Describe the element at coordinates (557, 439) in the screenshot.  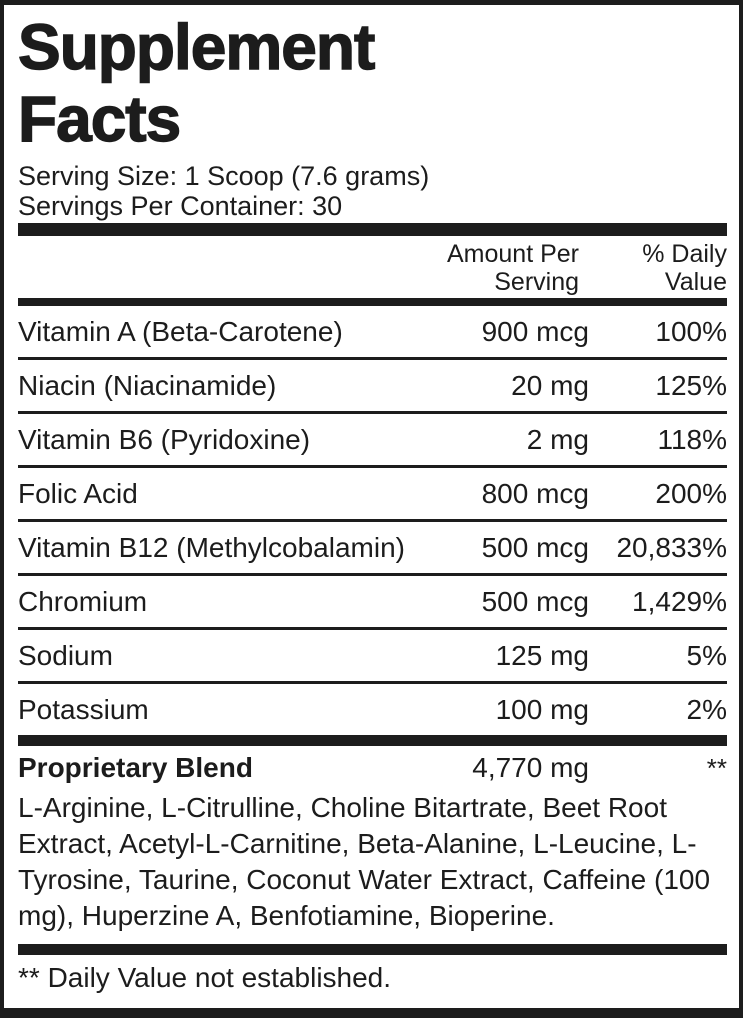
I see `nutrient-amount: 2 mg` at that location.